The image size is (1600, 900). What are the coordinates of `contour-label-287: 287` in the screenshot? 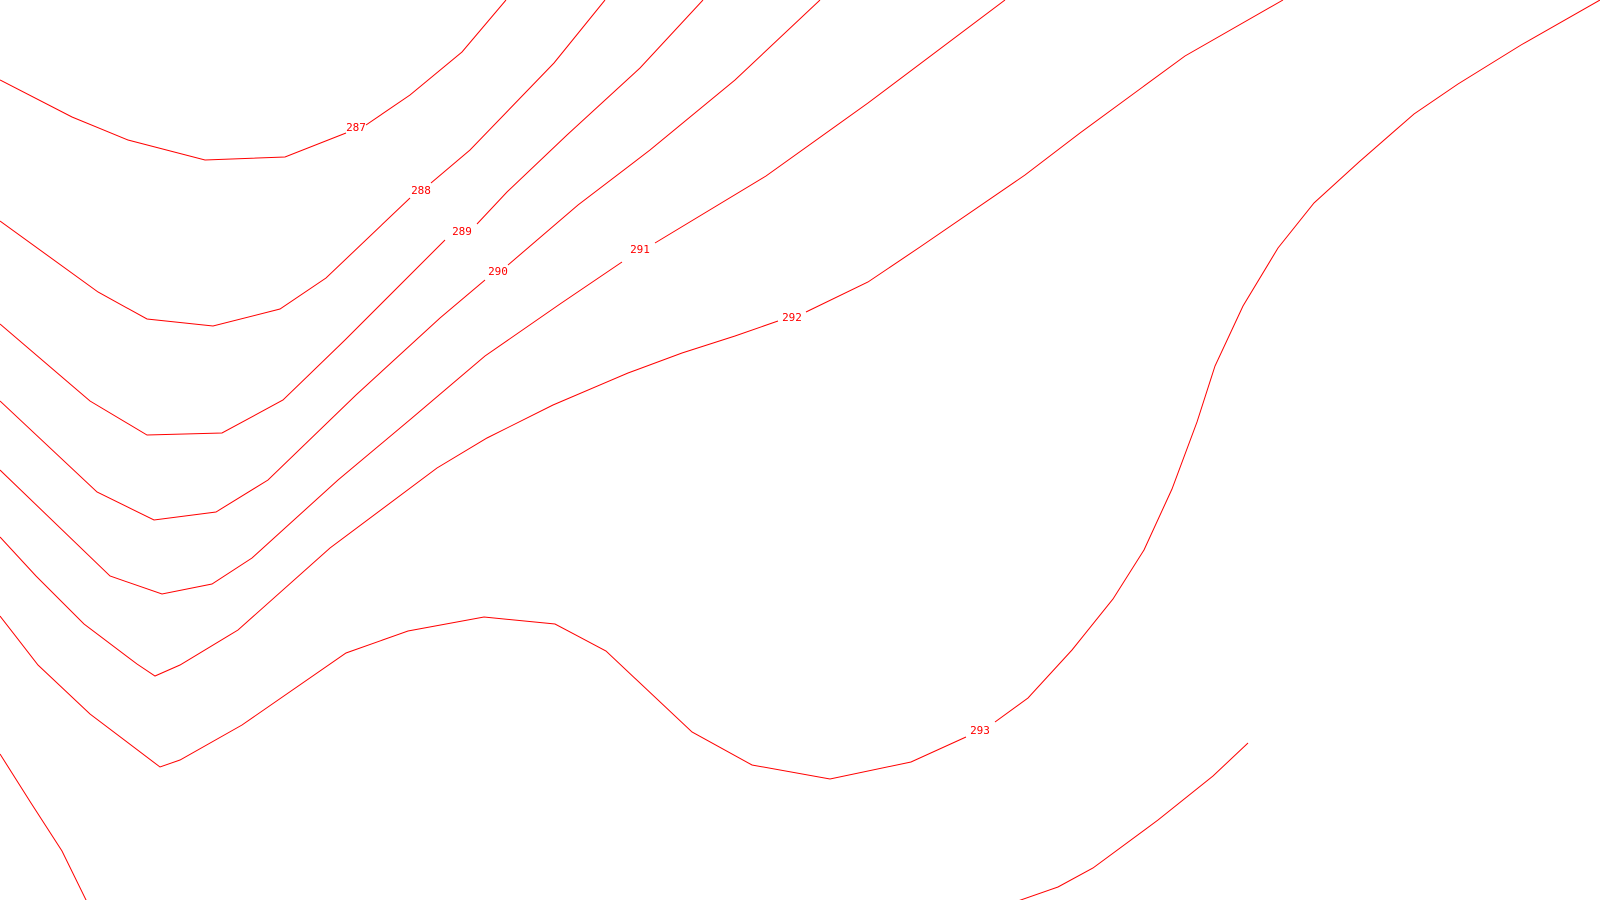 It's located at (356, 127).